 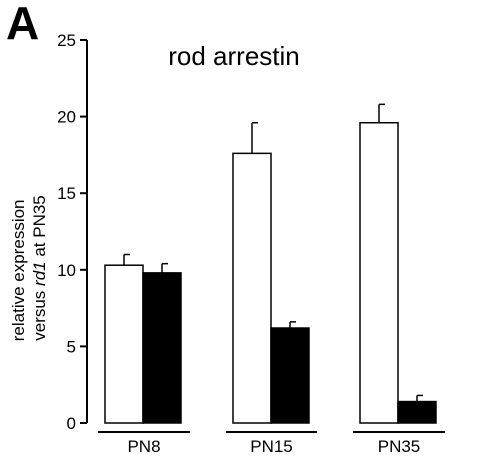 I want to click on y-axis-label-line2: versus rd1 at PN35, so click(x=39, y=268).